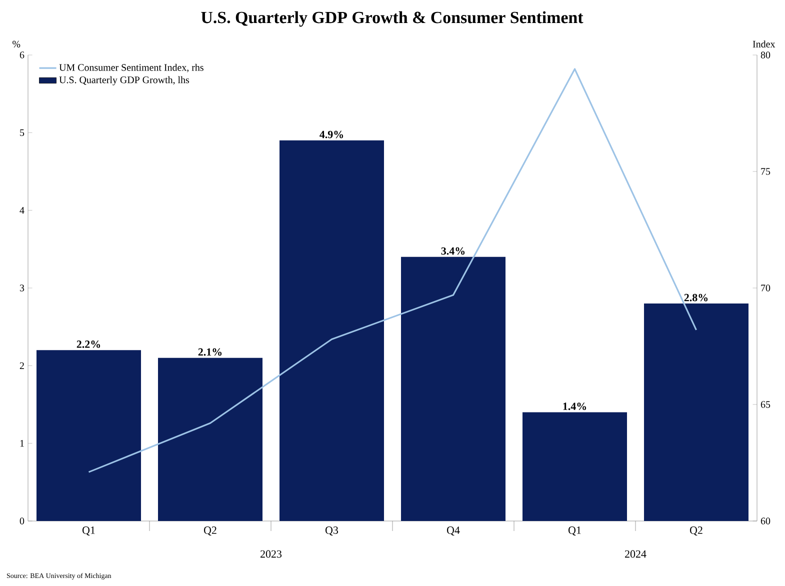 The height and width of the screenshot is (586, 785). What do you see at coordinates (332, 531) in the screenshot?
I see `x-tick-label: Q3` at bounding box center [332, 531].